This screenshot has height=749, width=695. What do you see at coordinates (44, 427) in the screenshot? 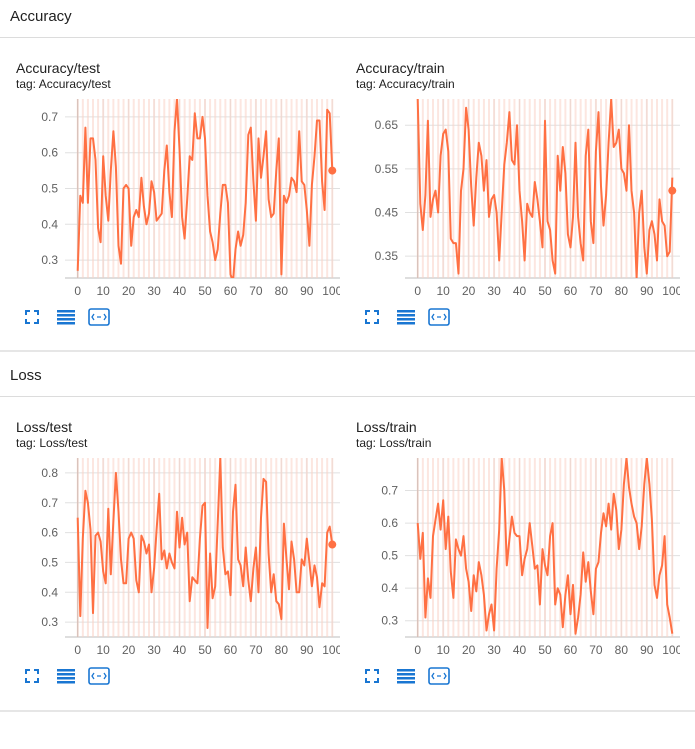
I see `card-title: Loss/test` at bounding box center [44, 427].